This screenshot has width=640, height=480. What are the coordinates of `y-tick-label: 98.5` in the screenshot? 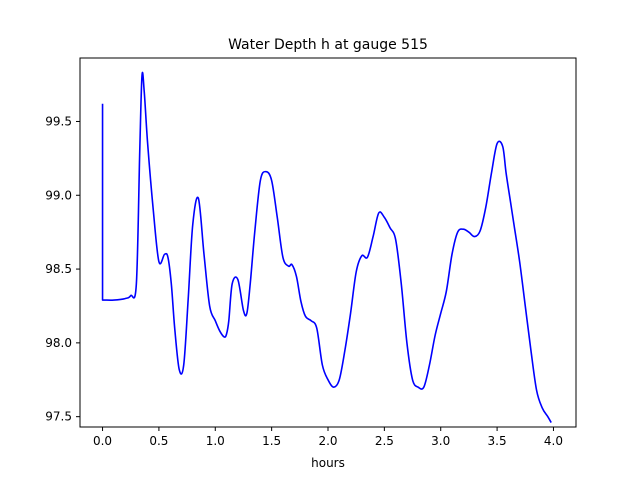 It's located at (58, 269).